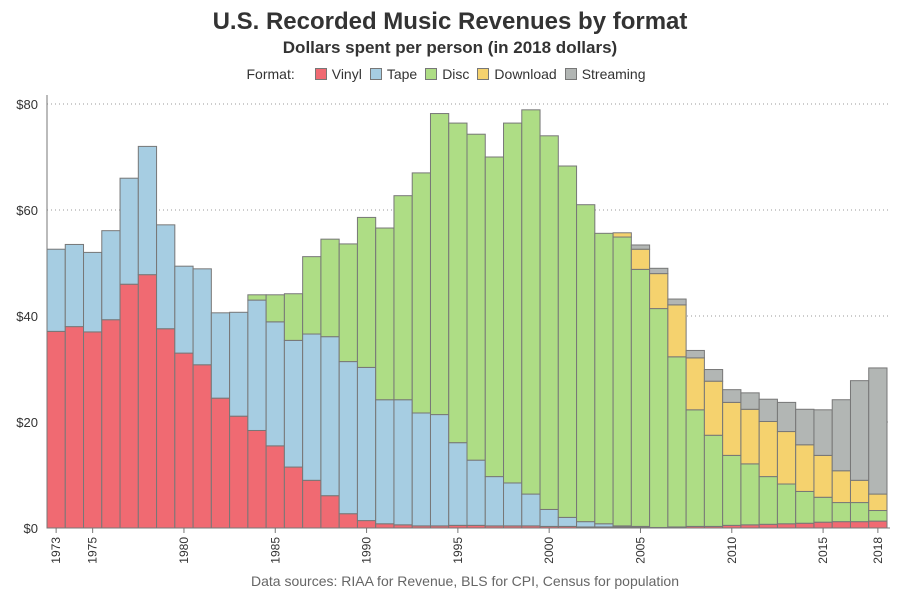 Image resolution: width=900 pixels, height=600 pixels. What do you see at coordinates (366, 292) in the screenshot?
I see `bar-segment-disc-1990` at bounding box center [366, 292].